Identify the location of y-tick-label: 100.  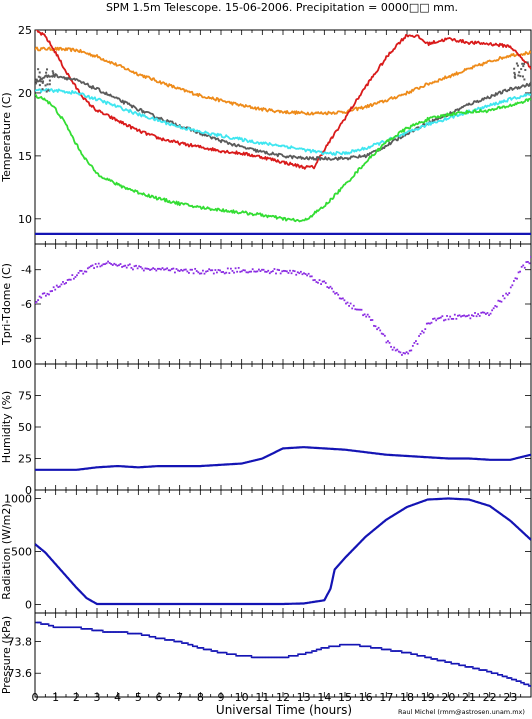
(21, 364).